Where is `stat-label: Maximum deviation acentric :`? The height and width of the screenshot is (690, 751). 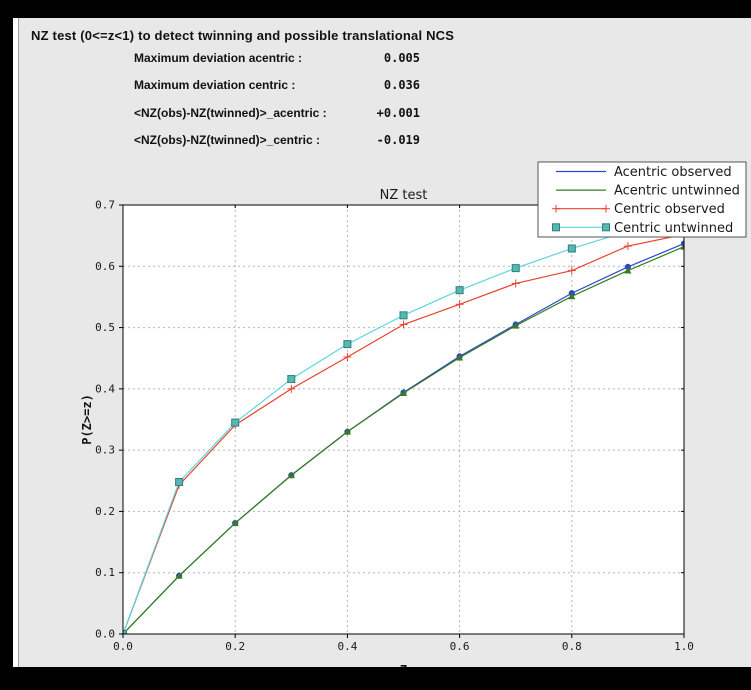 stat-label: Maximum deviation acentric : is located at coordinates (218, 58).